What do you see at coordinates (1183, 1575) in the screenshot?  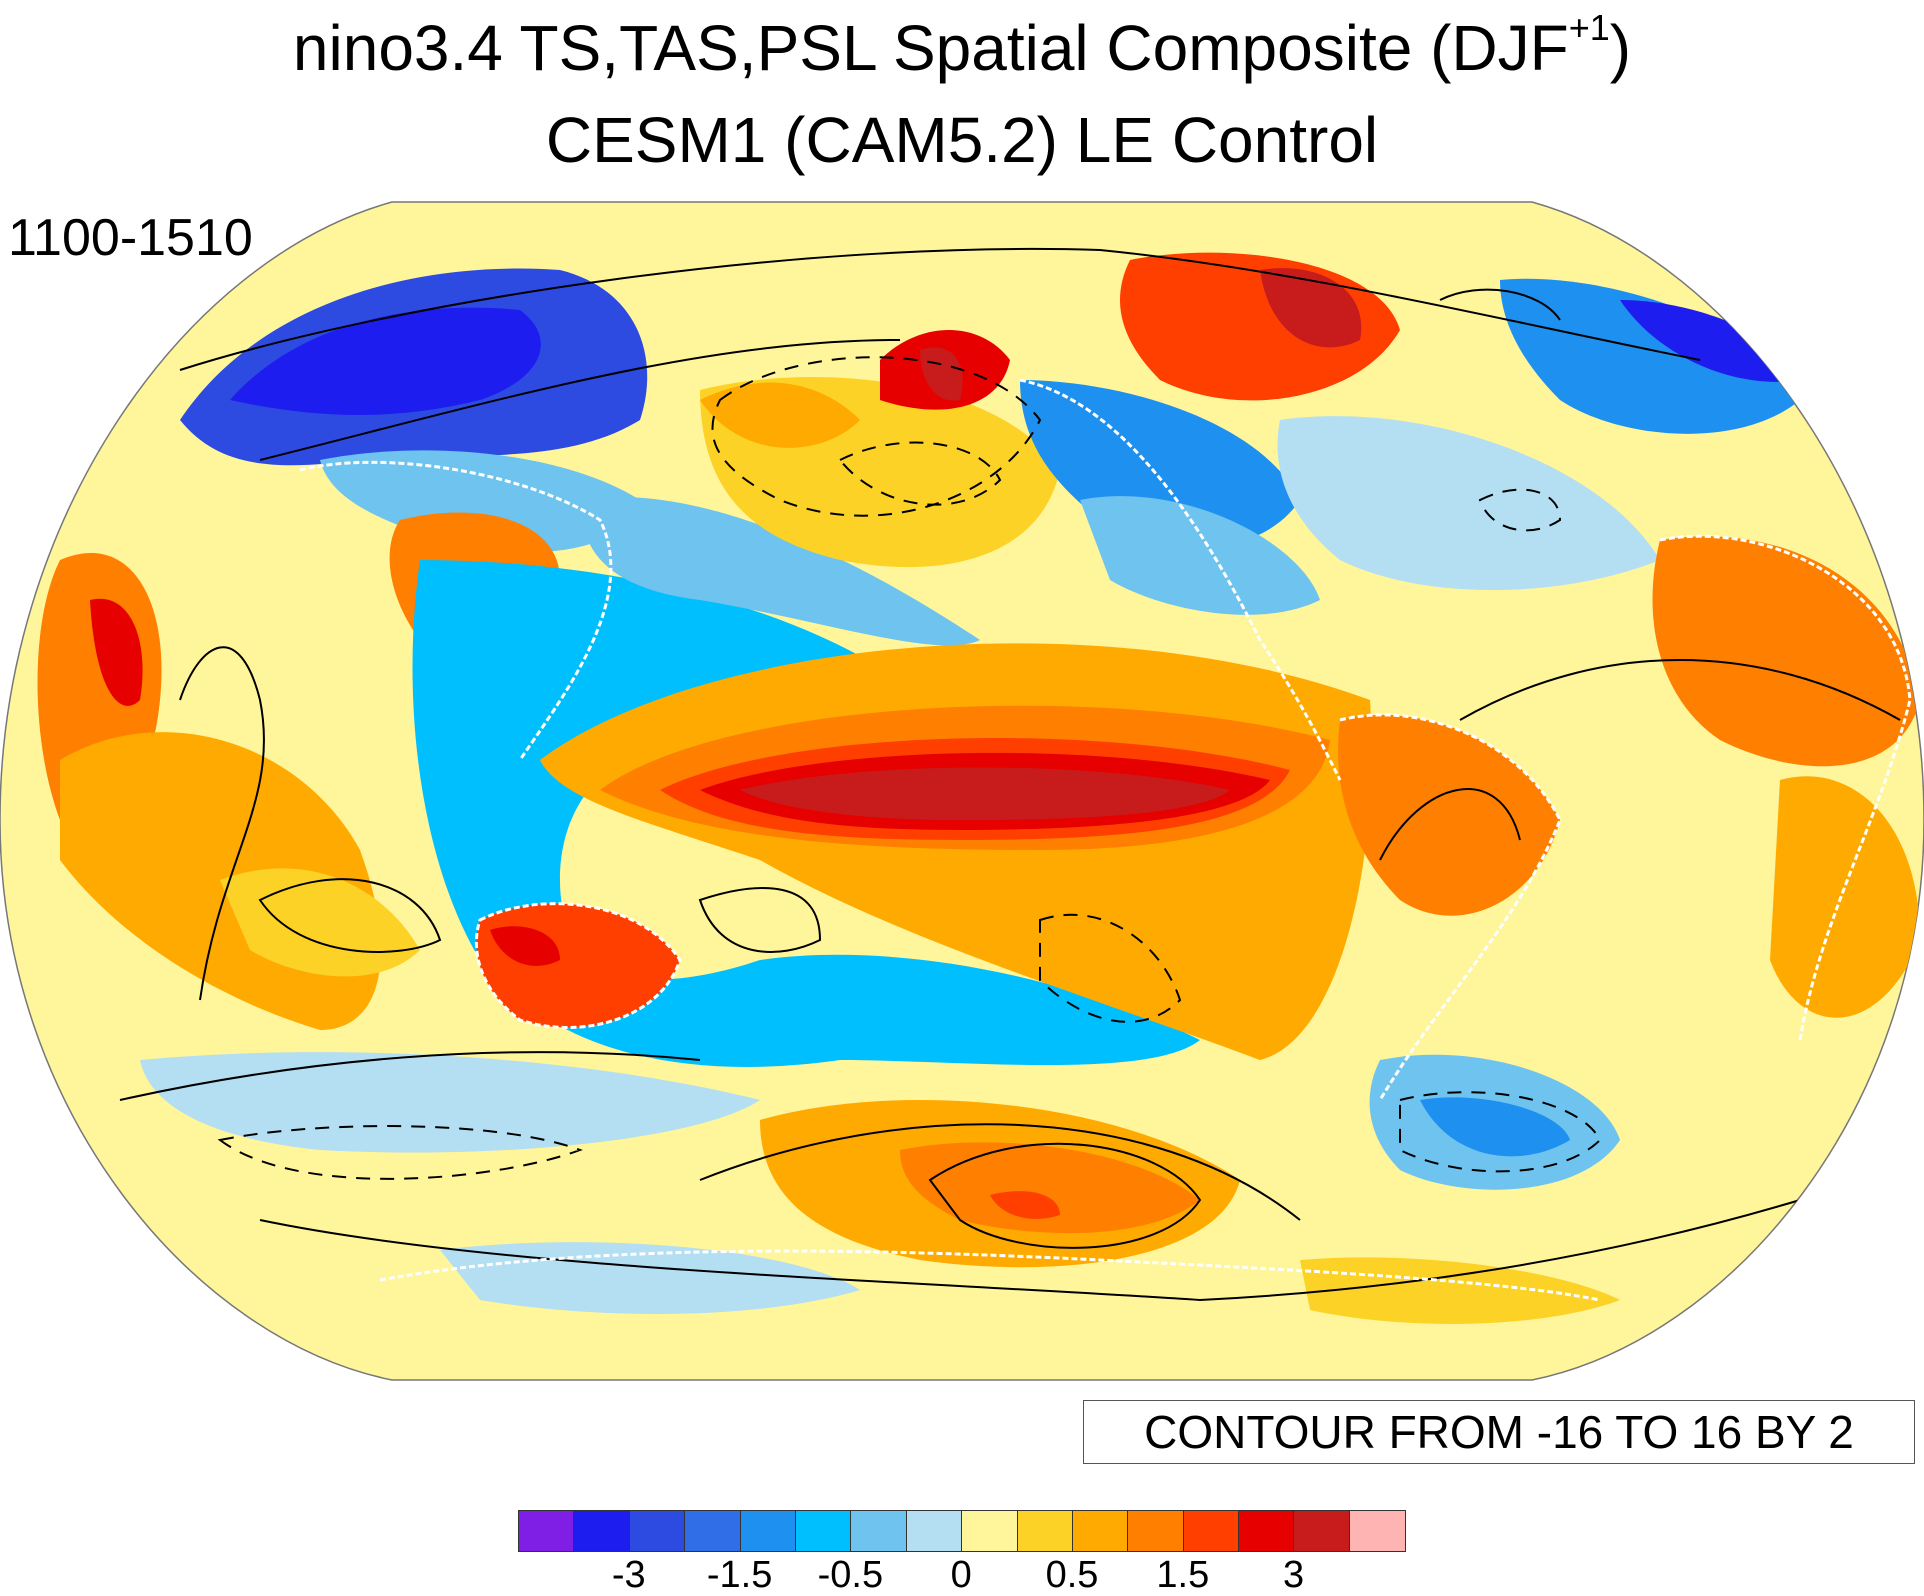 I see `colorbar-tick-label: 1.5` at bounding box center [1183, 1575].